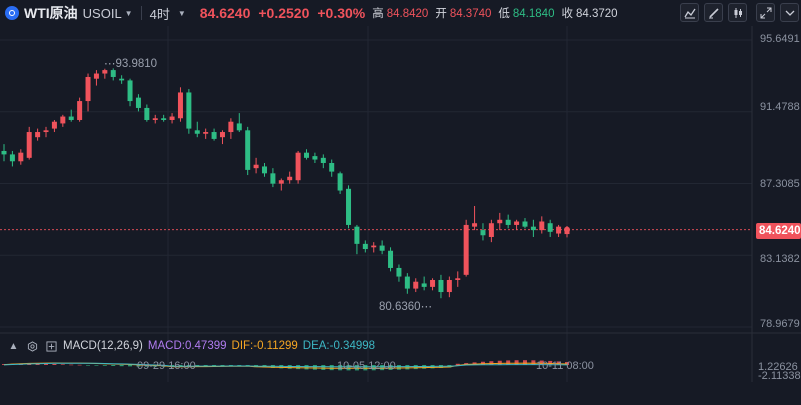 This screenshot has width=801, height=405. What do you see at coordinates (51, 346) in the screenshot?
I see `add-indicator-icon` at bounding box center [51, 346].